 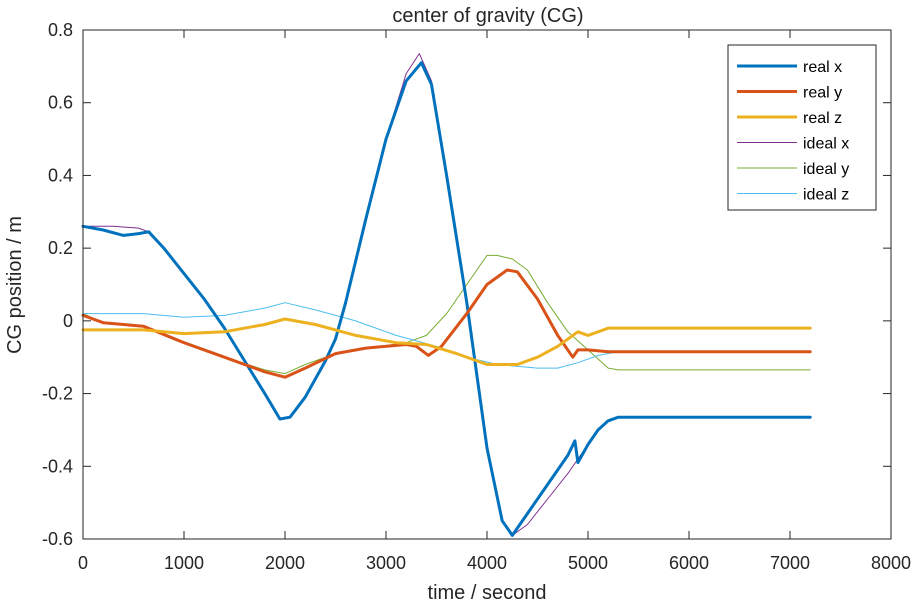 What do you see at coordinates (83, 563) in the screenshot?
I see `x-tick-label: 0` at bounding box center [83, 563].